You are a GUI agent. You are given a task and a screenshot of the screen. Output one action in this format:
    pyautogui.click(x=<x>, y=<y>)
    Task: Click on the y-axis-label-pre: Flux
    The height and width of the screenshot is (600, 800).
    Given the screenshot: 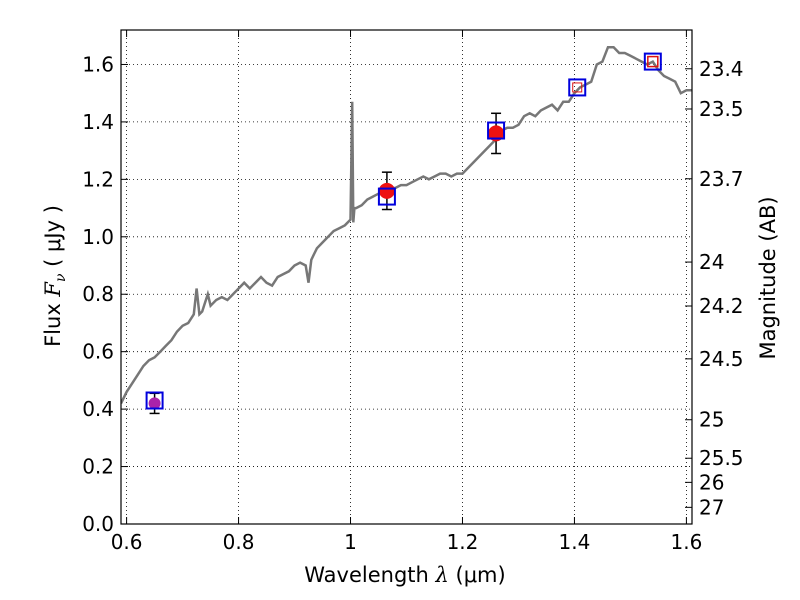 What is the action you would take?
    pyautogui.click(x=53, y=322)
    